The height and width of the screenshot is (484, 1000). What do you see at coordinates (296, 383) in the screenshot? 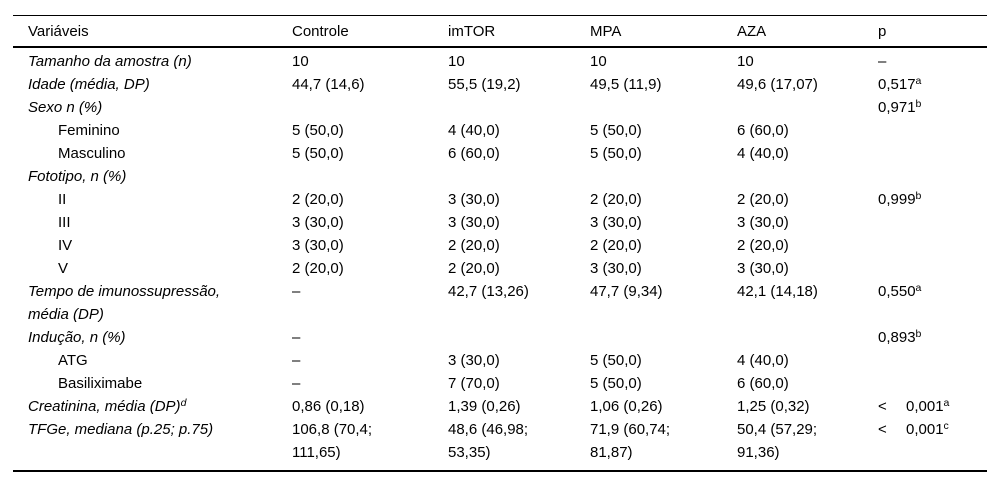
I see `value-cell: –` at bounding box center [296, 383].